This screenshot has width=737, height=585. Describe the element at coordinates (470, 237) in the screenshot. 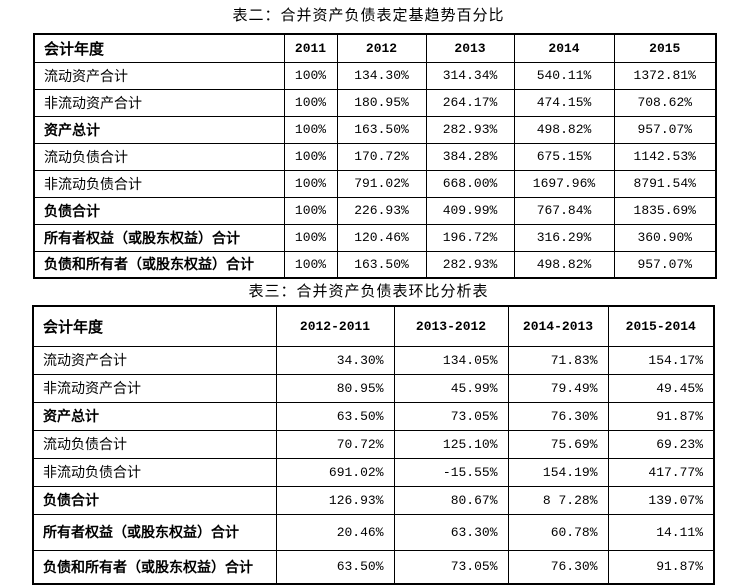

I see `value-cell: 196.72%` at that location.